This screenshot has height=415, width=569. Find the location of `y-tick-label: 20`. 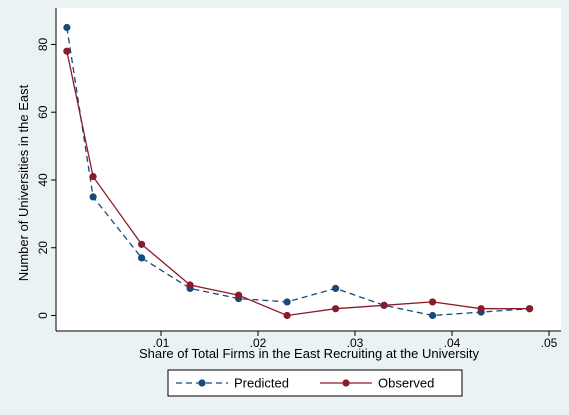

y-tick-label: 20 is located at coordinates (43, 248).